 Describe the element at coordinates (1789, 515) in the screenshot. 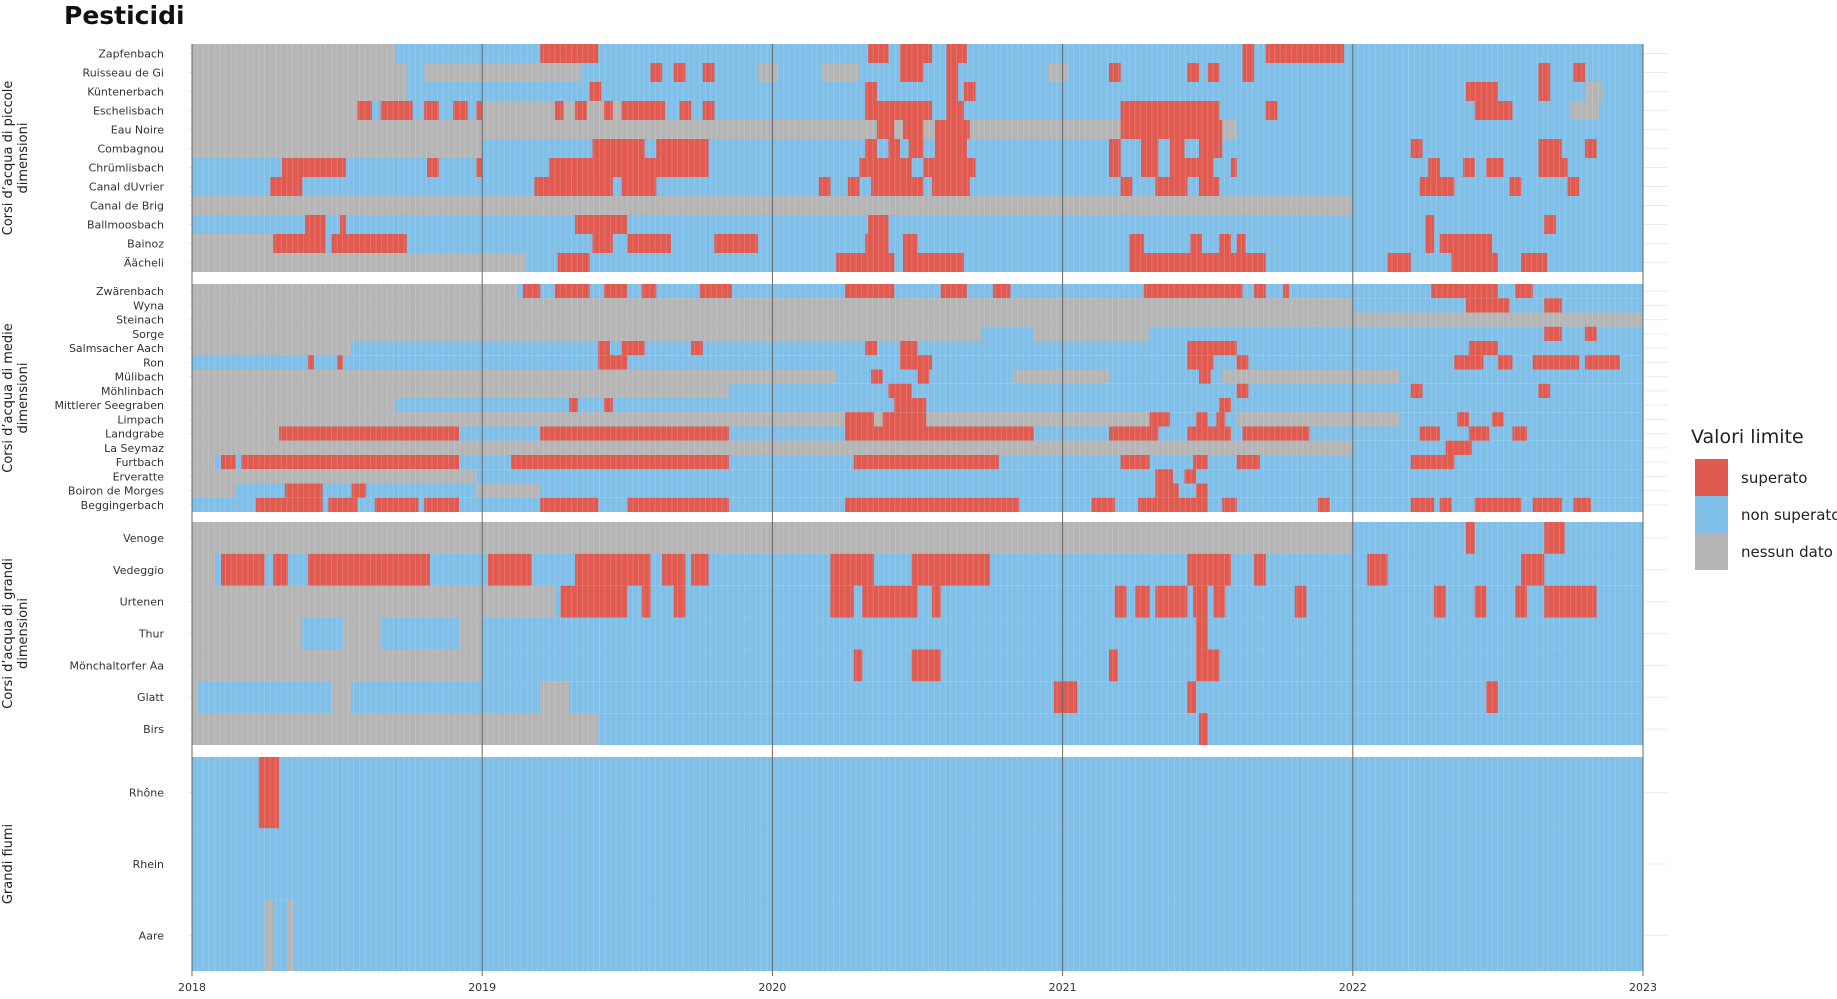

I see `legend-label-non-superato: non superato` at that location.